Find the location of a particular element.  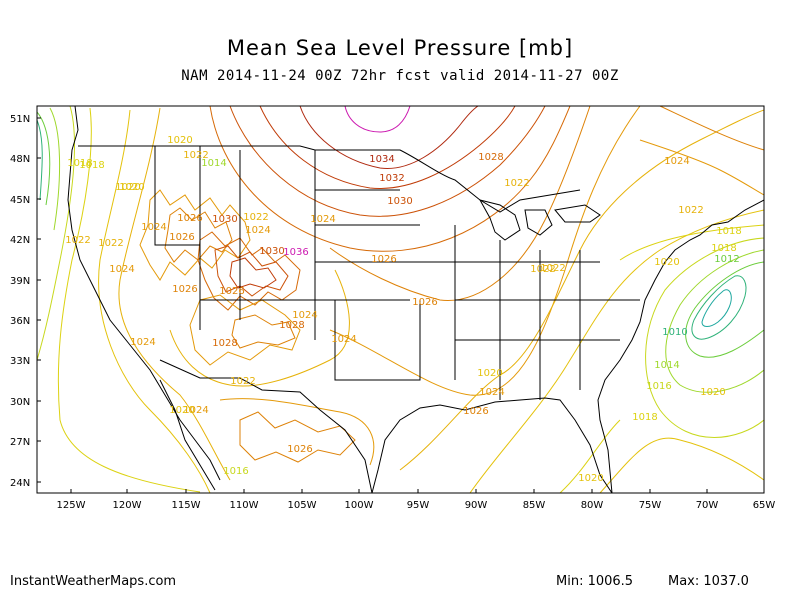

isobar-1026-mtn is located at coordinates (198, 235).